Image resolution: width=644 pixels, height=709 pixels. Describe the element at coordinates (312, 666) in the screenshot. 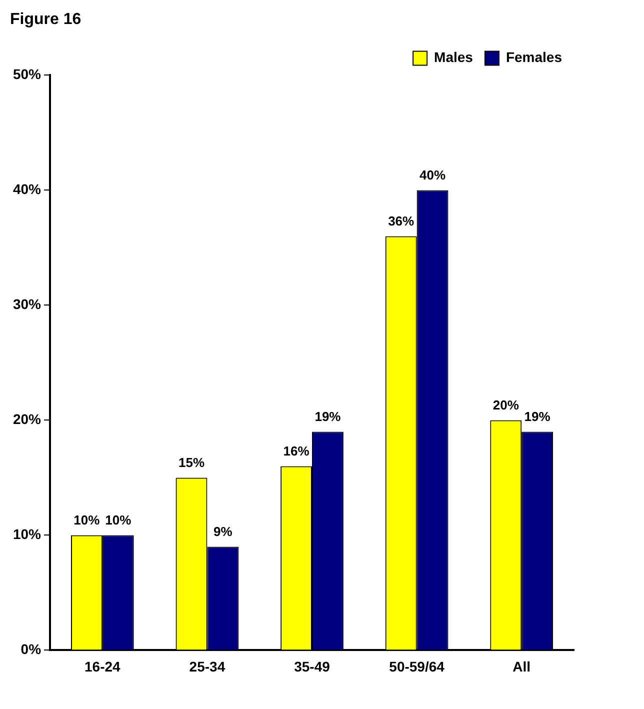

I see `x-tick-label: 35-49` at that location.